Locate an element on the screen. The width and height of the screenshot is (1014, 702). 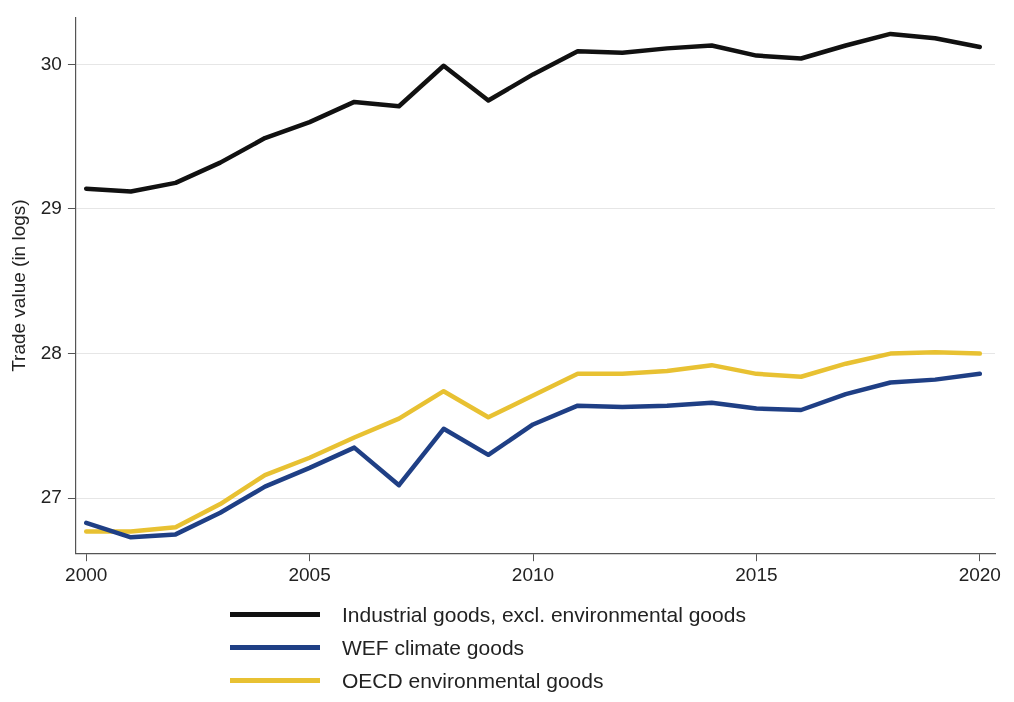
legend-label: Industrial goods, excl. environmental goods is located at coordinates (544, 614).